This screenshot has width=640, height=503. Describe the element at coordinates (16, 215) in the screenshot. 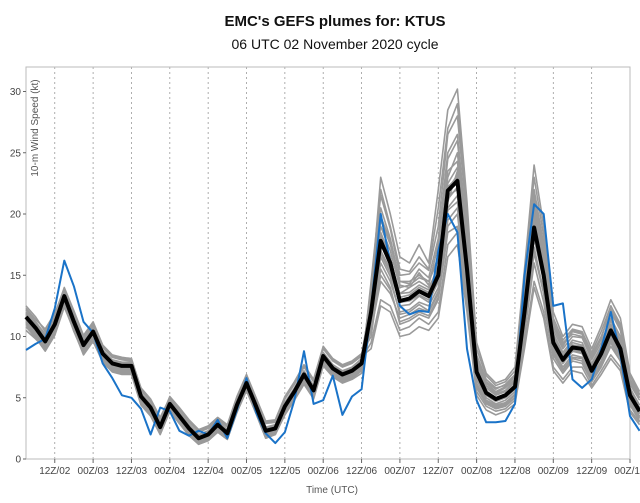

I see `y-tick-label: 20` at that location.